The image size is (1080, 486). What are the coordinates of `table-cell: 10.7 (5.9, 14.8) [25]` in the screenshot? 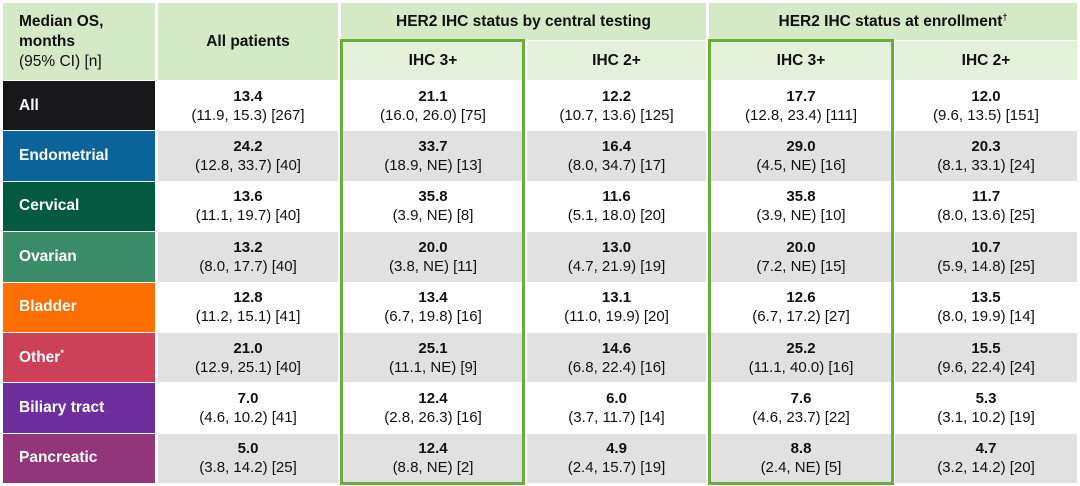 It's located at (986, 257).